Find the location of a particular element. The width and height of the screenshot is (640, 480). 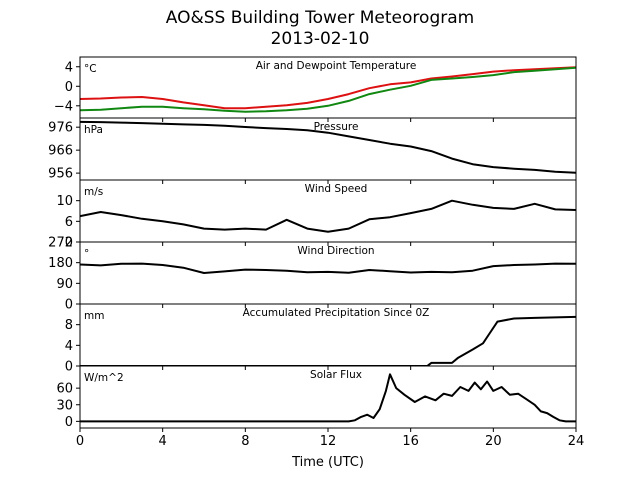

panel-title: Wind Direction is located at coordinates (335, 251).